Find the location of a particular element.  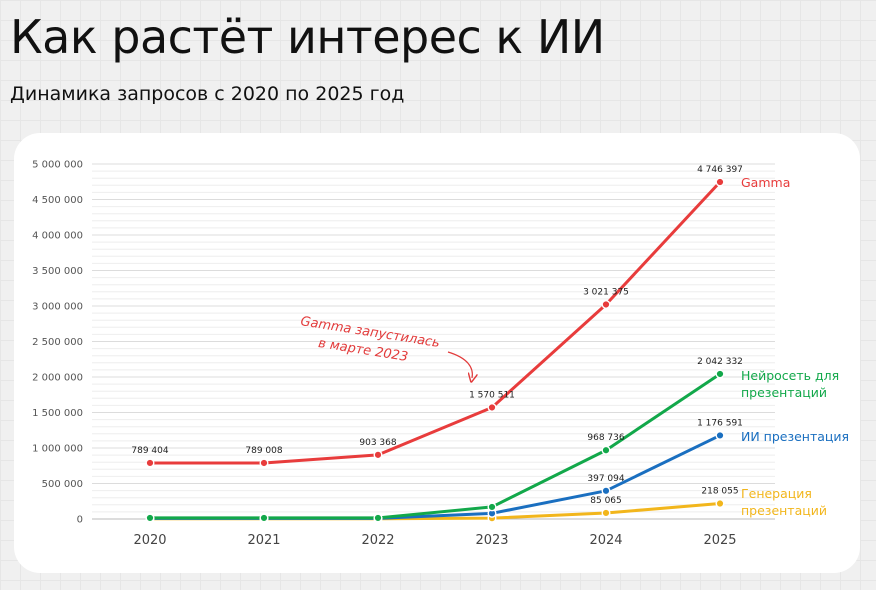

y-tick-label: 500 000 is located at coordinates (62, 484).